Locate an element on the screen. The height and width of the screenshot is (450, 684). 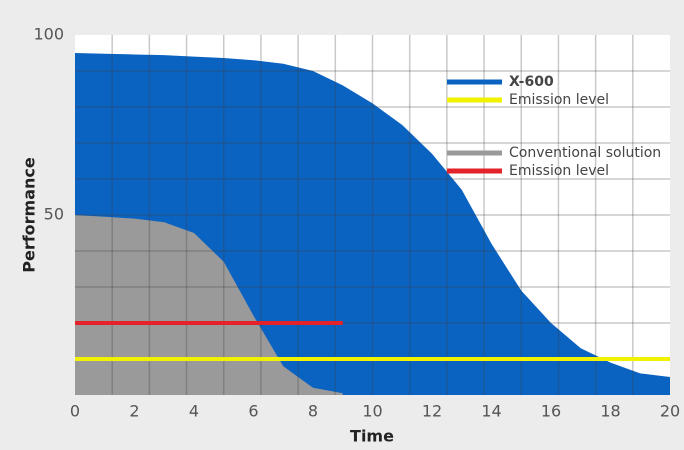
x-tick-label: 10 is located at coordinates (372, 411).